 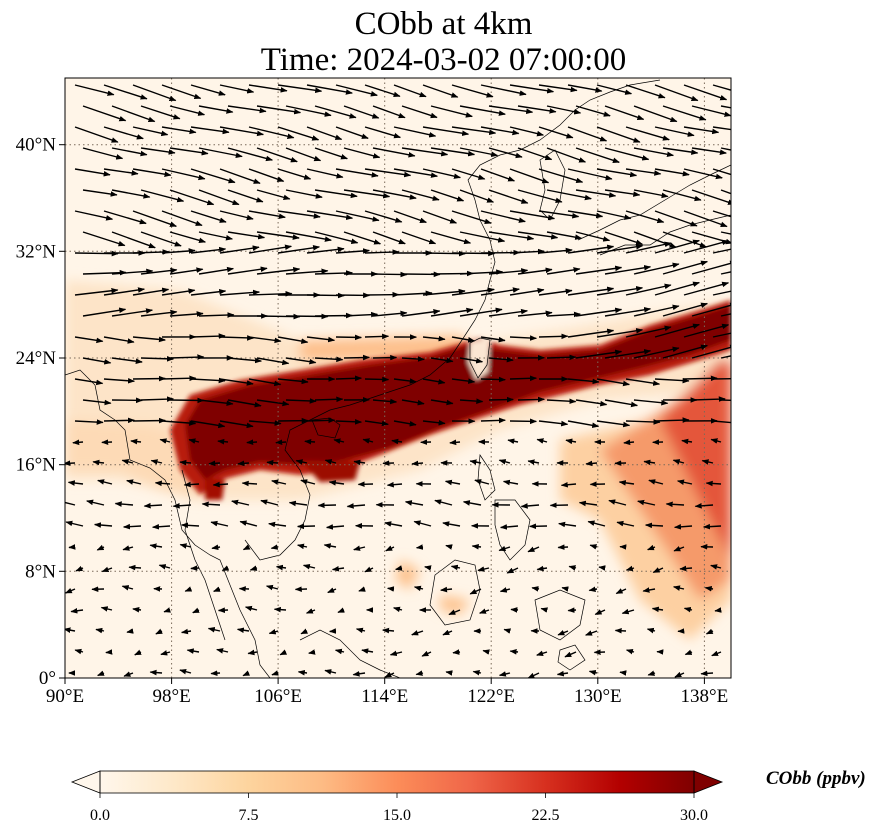 I want to click on y-tick-label: 40°N, so click(x=36, y=145).